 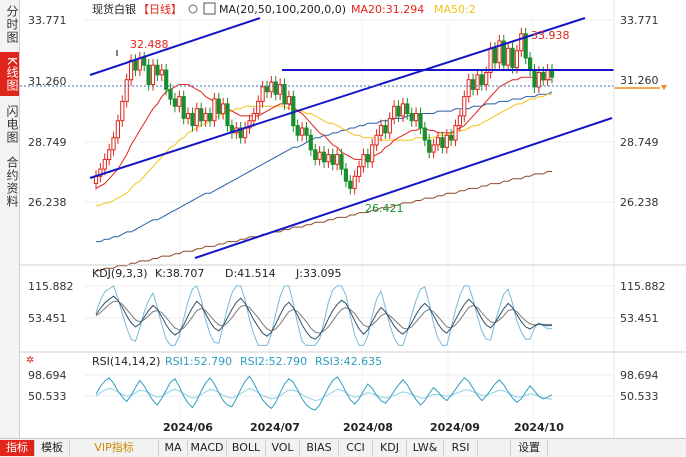 What do you see at coordinates (12, 182) in the screenshot?
I see `tab-contract-info: 合约资料` at bounding box center [12, 182].